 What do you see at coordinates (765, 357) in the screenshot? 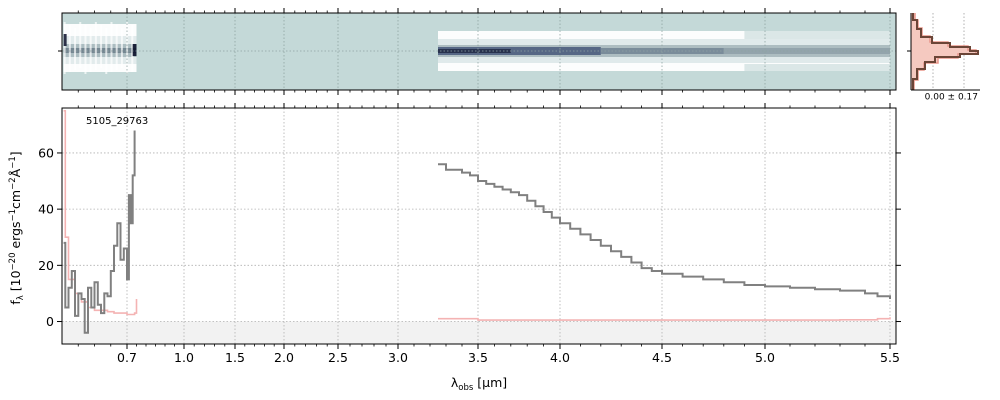
I see `x-tick-label: 5.0` at bounding box center [765, 357].